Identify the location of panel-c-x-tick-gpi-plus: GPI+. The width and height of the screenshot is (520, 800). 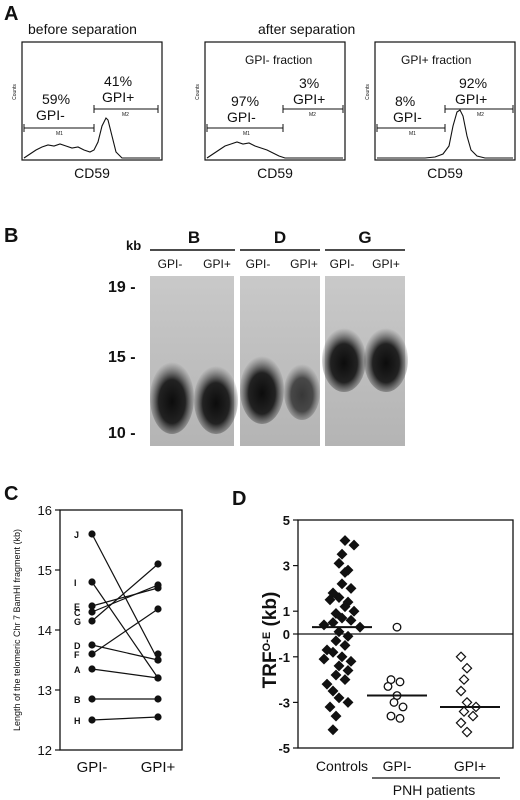
(158, 767).